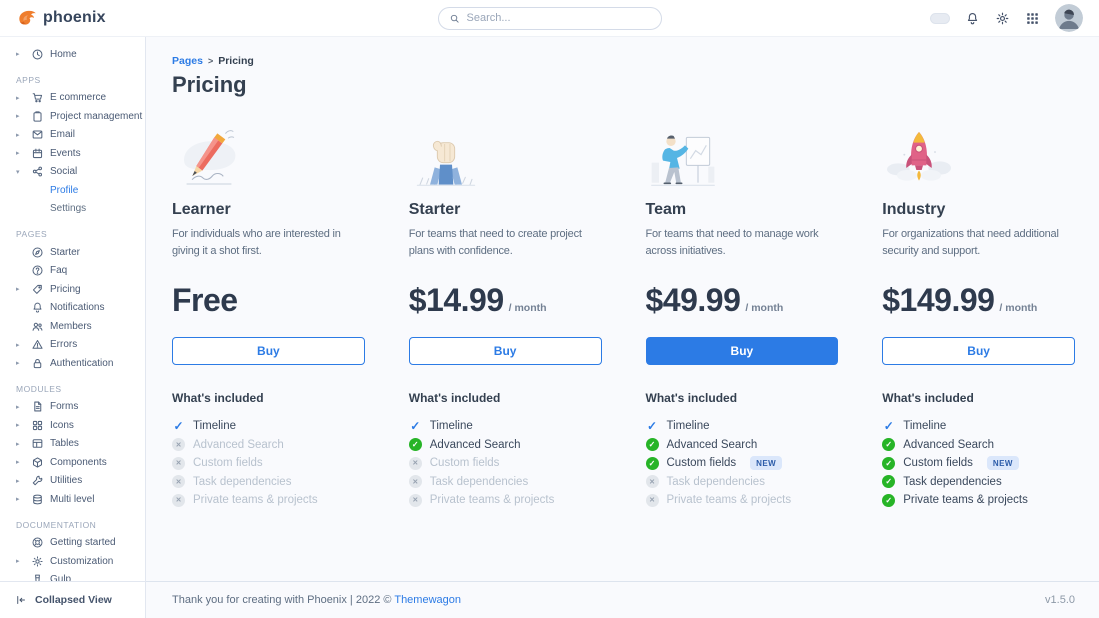  I want to click on sidebar-item-social: ▾ Social, so click(78, 172).